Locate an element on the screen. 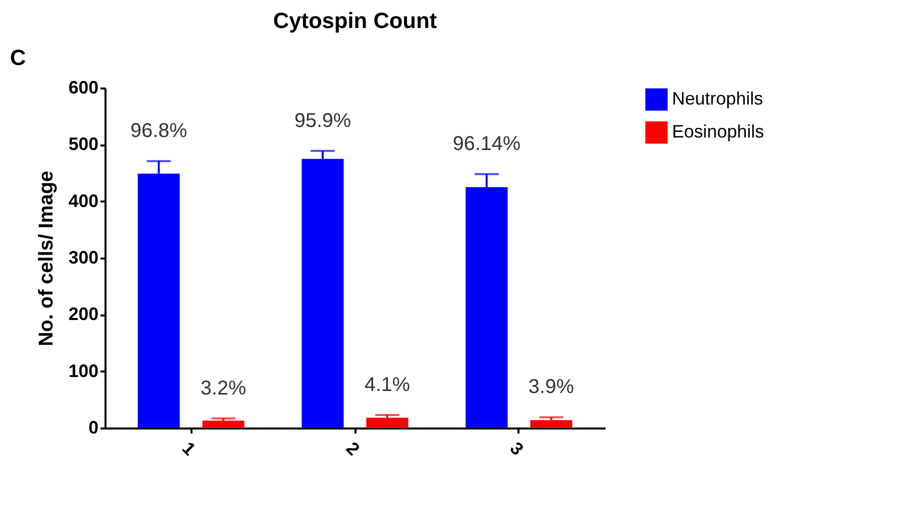  y-tick-label: 300 is located at coordinates (83, 258).